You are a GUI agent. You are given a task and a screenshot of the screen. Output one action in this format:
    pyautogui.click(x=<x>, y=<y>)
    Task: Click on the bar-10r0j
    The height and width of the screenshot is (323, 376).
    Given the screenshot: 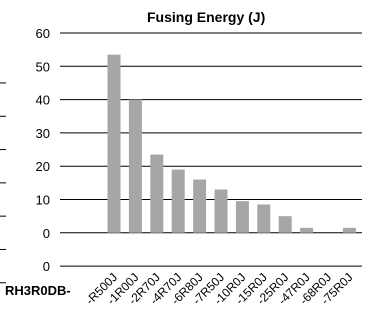 What is the action you would take?
    pyautogui.click(x=242, y=217)
    